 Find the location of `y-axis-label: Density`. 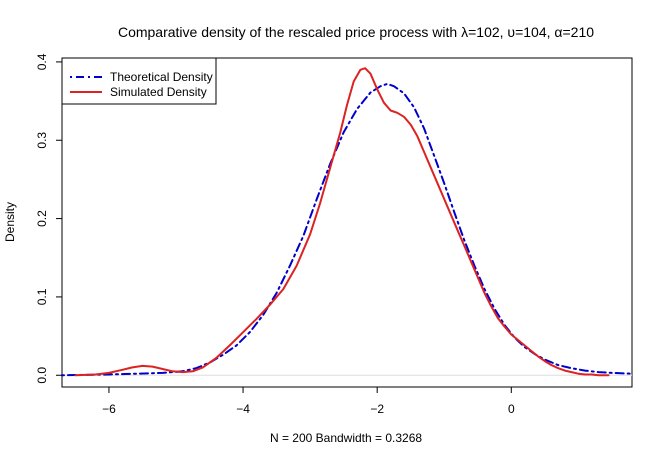

y-axis-label: Density is located at coordinates (10, 222).